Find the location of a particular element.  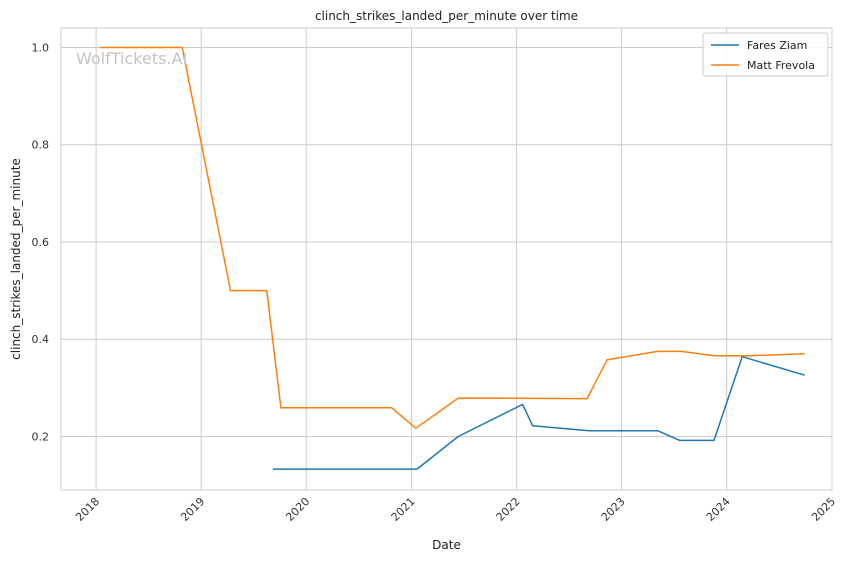

x-tick-label: 2019 is located at coordinates (192, 509).